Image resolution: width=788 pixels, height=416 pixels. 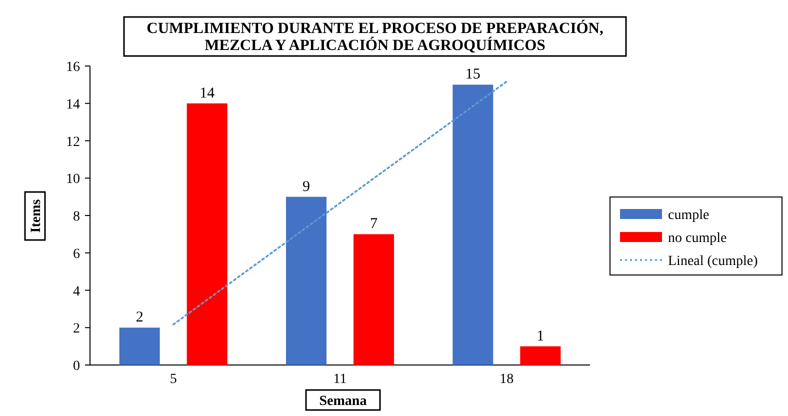 I want to click on y-tick-label: 8, so click(x=76, y=217).